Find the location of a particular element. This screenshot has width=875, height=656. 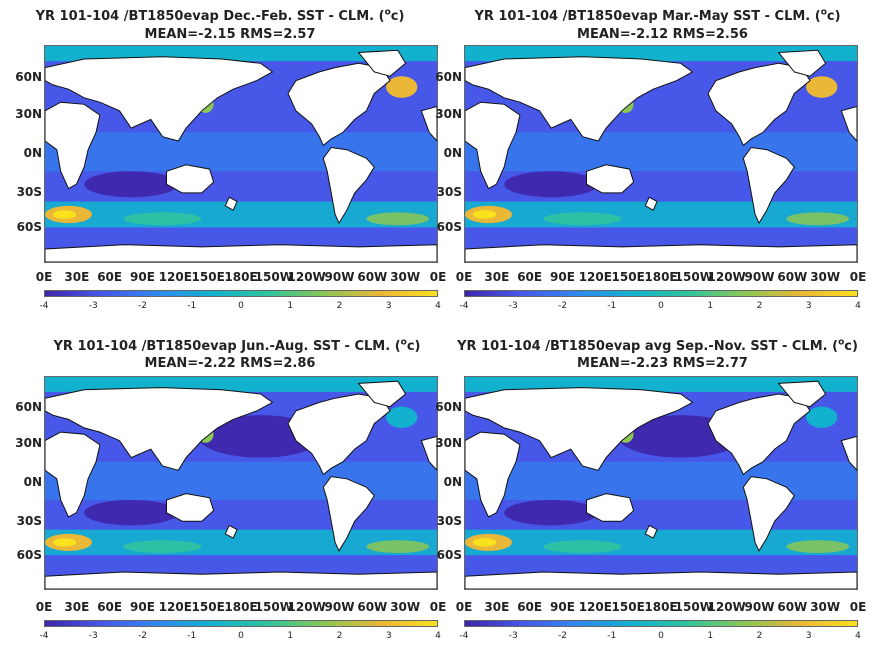

panel-stats: MEAN=-2.22 RMS=2.86 is located at coordinates (230, 363).